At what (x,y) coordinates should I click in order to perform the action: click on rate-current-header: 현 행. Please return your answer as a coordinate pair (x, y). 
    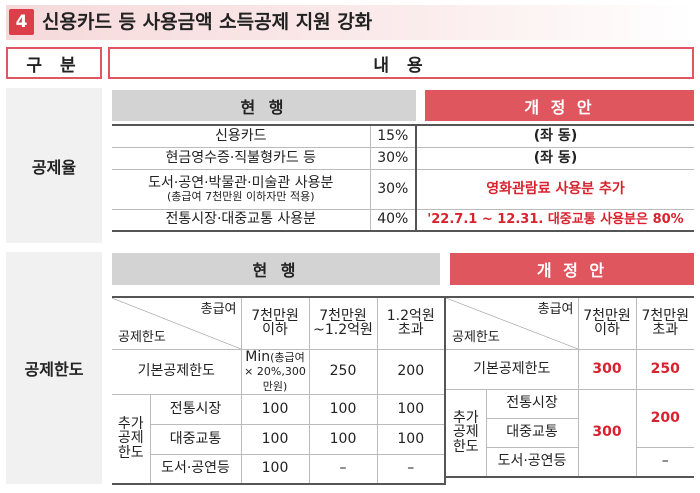
    Looking at the image, I should click on (264, 105).